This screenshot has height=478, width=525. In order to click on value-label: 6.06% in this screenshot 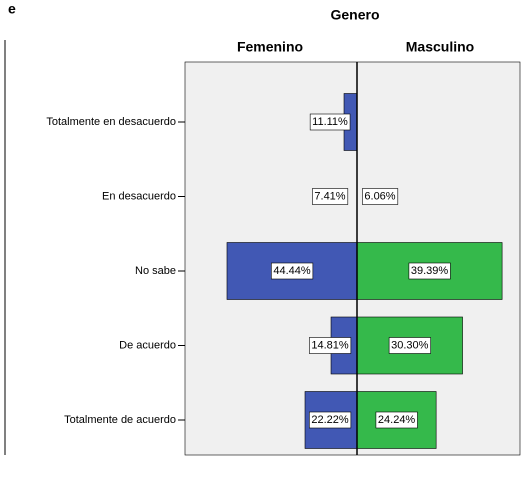, I will do `click(379, 196)`.